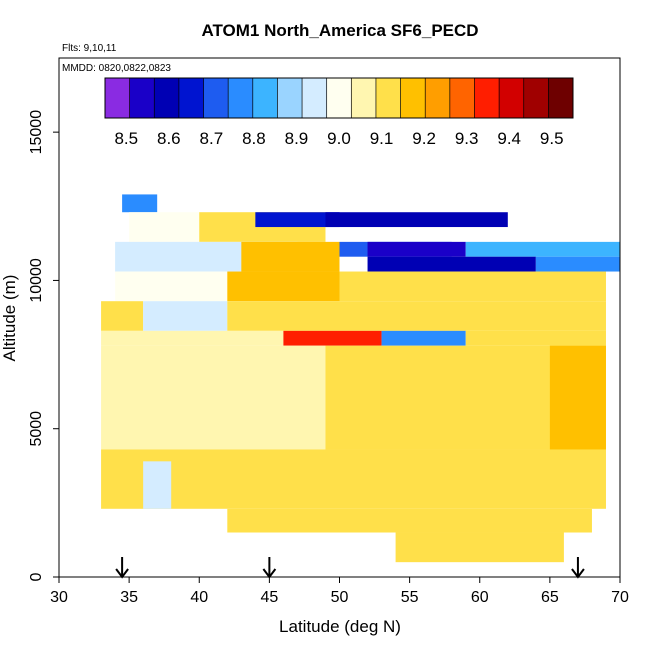 The height and width of the screenshot is (650, 650). I want to click on y-tick-3: 15000, so click(36, 132).